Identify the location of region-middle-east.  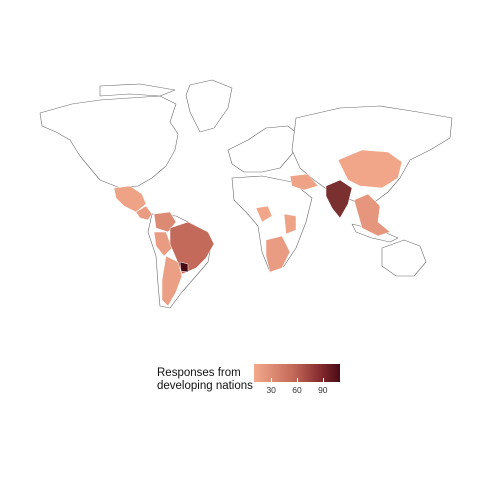
(304, 182).